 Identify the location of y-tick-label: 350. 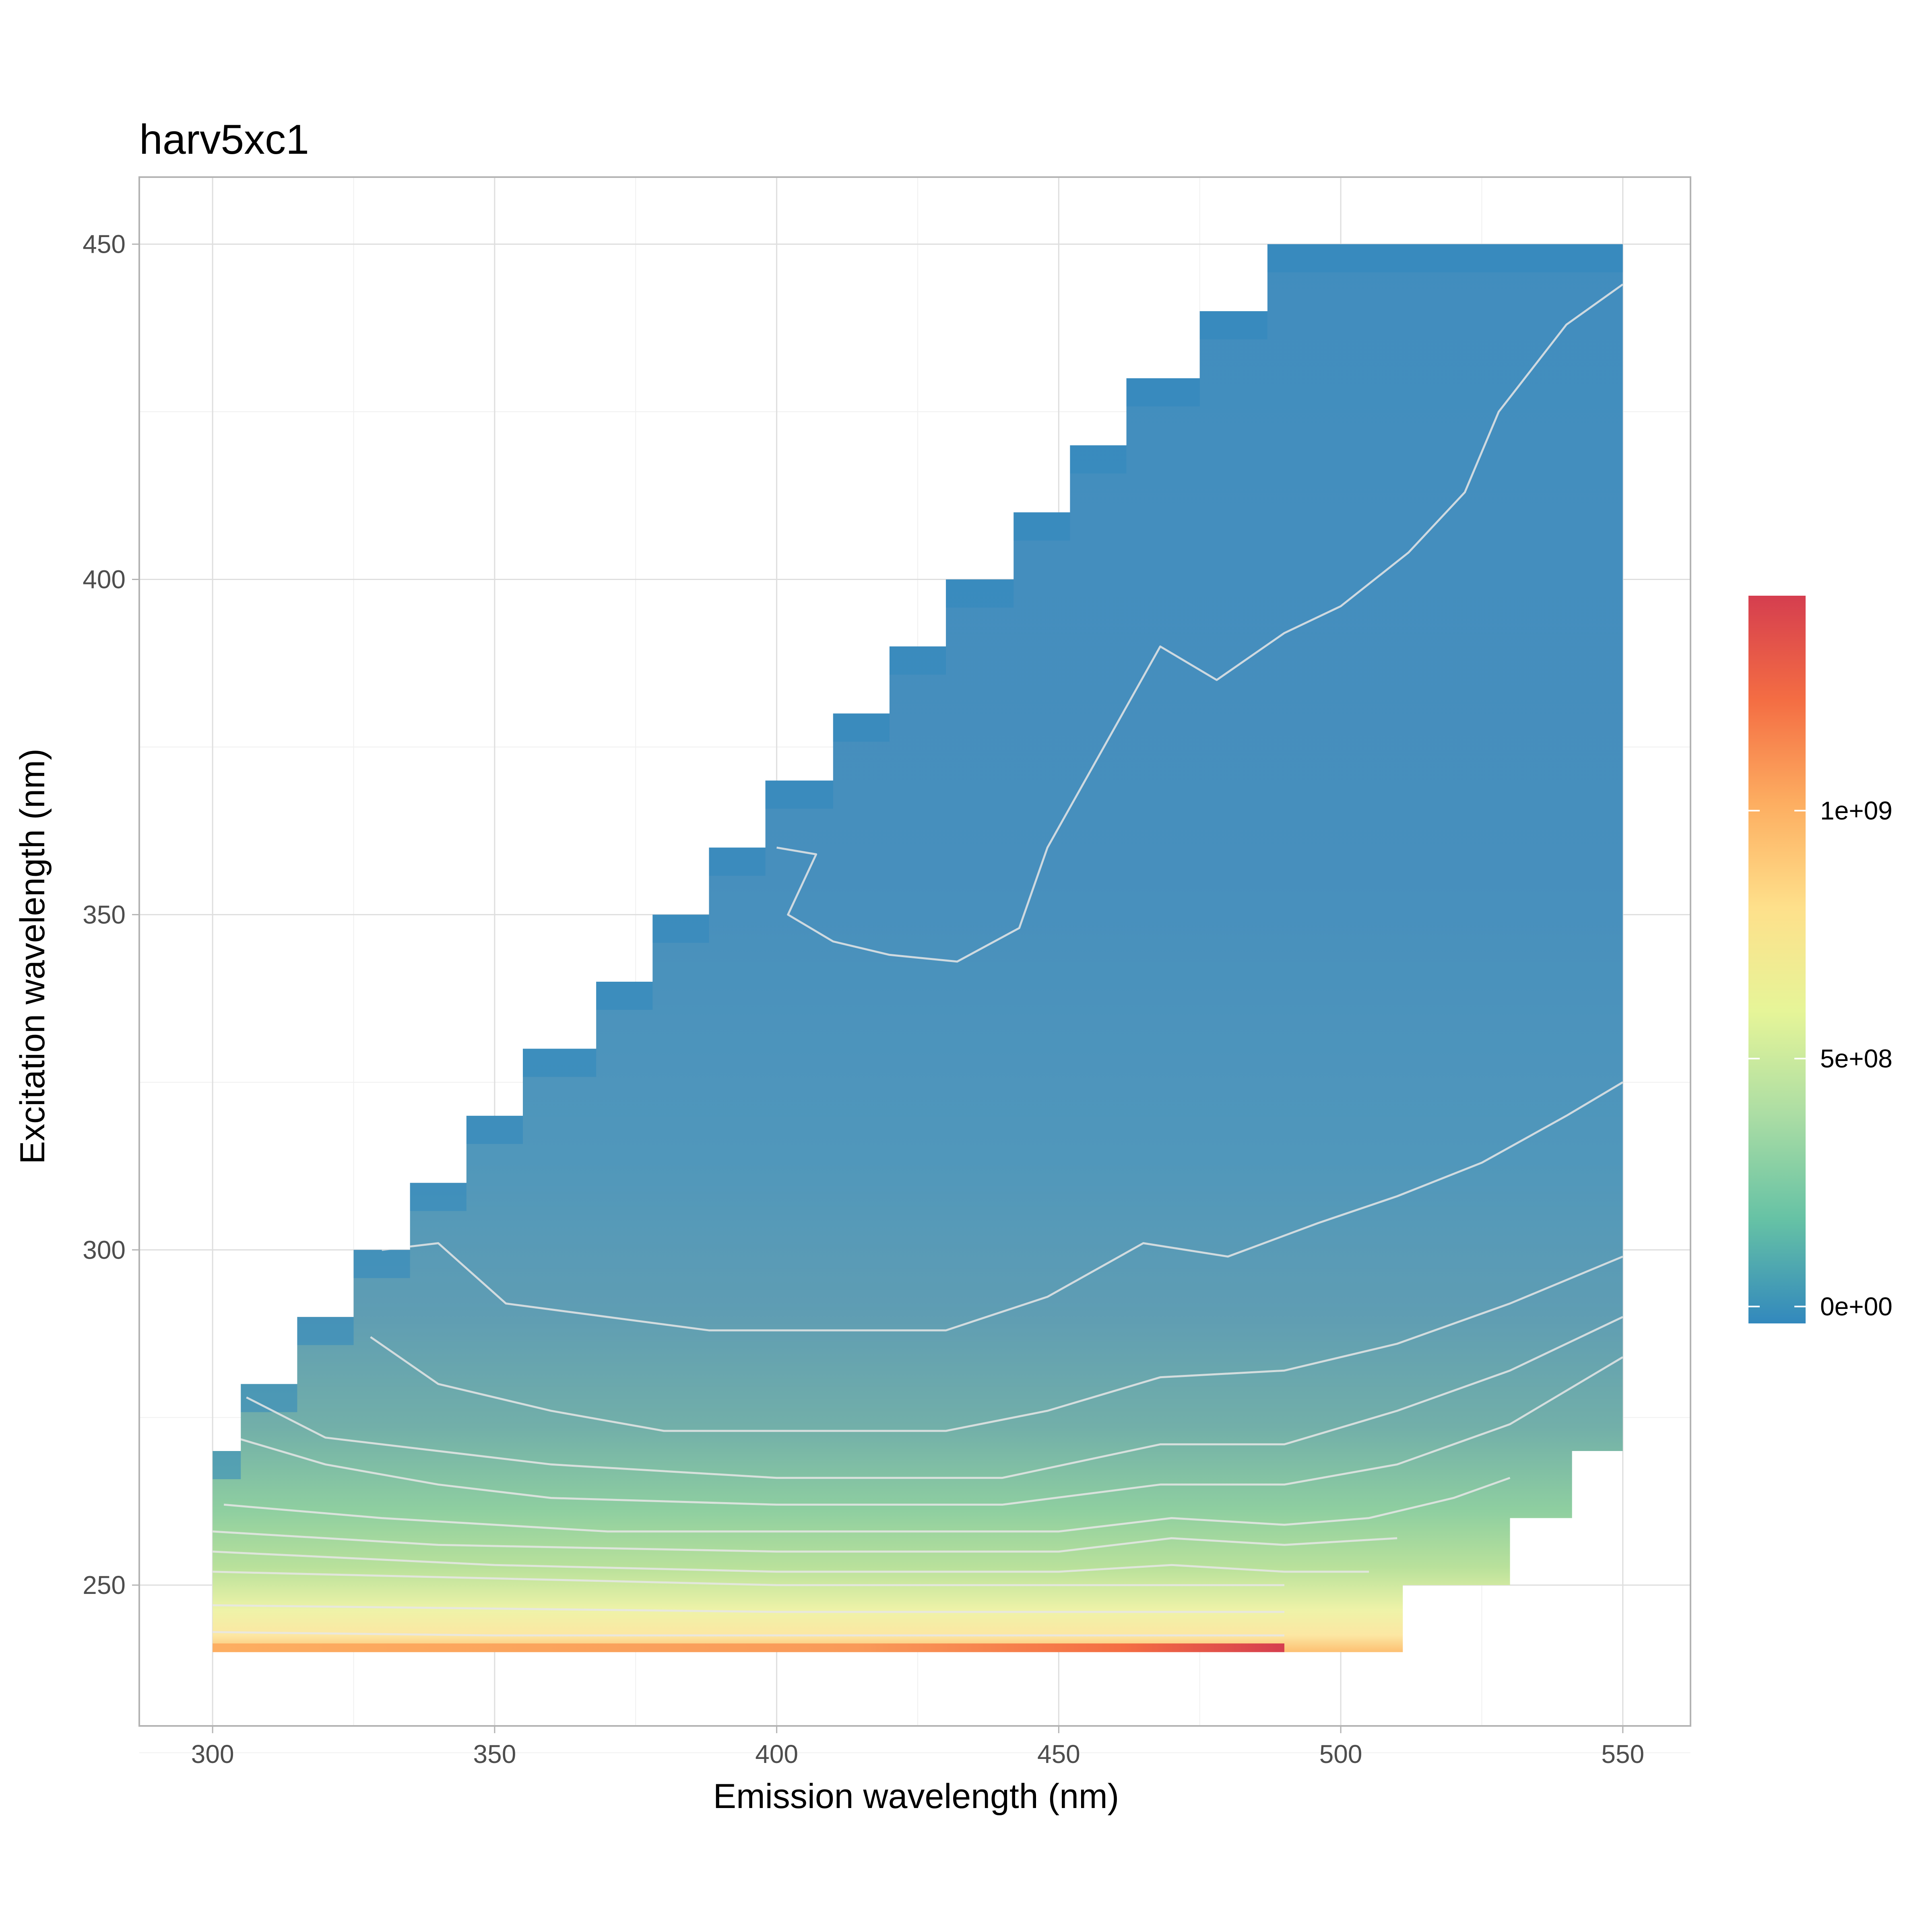
(104, 914).